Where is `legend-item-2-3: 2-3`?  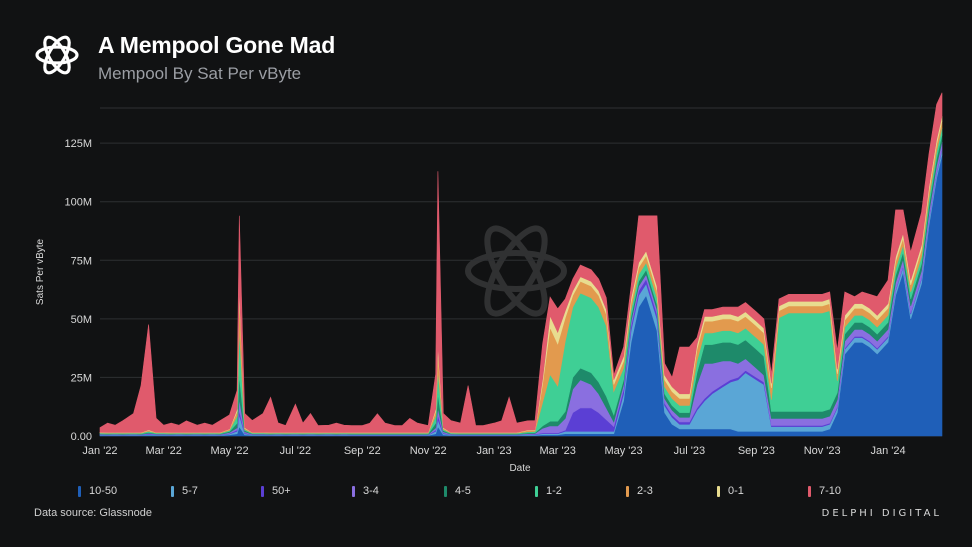 legend-item-2-3: 2-3 is located at coordinates (639, 491).